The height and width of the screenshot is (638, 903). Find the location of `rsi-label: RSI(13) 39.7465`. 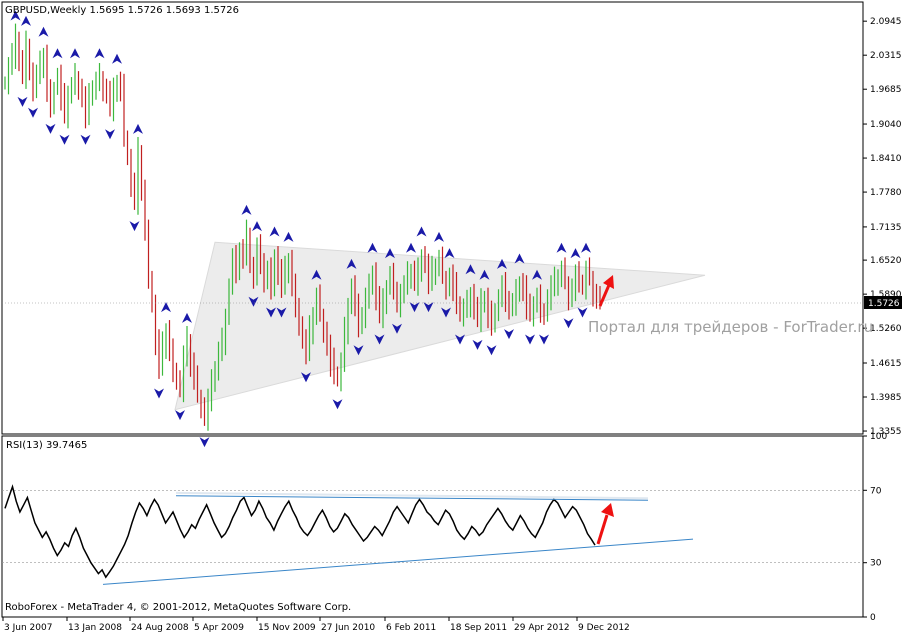

rsi-label: RSI(13) 39.7465 is located at coordinates (47, 445).